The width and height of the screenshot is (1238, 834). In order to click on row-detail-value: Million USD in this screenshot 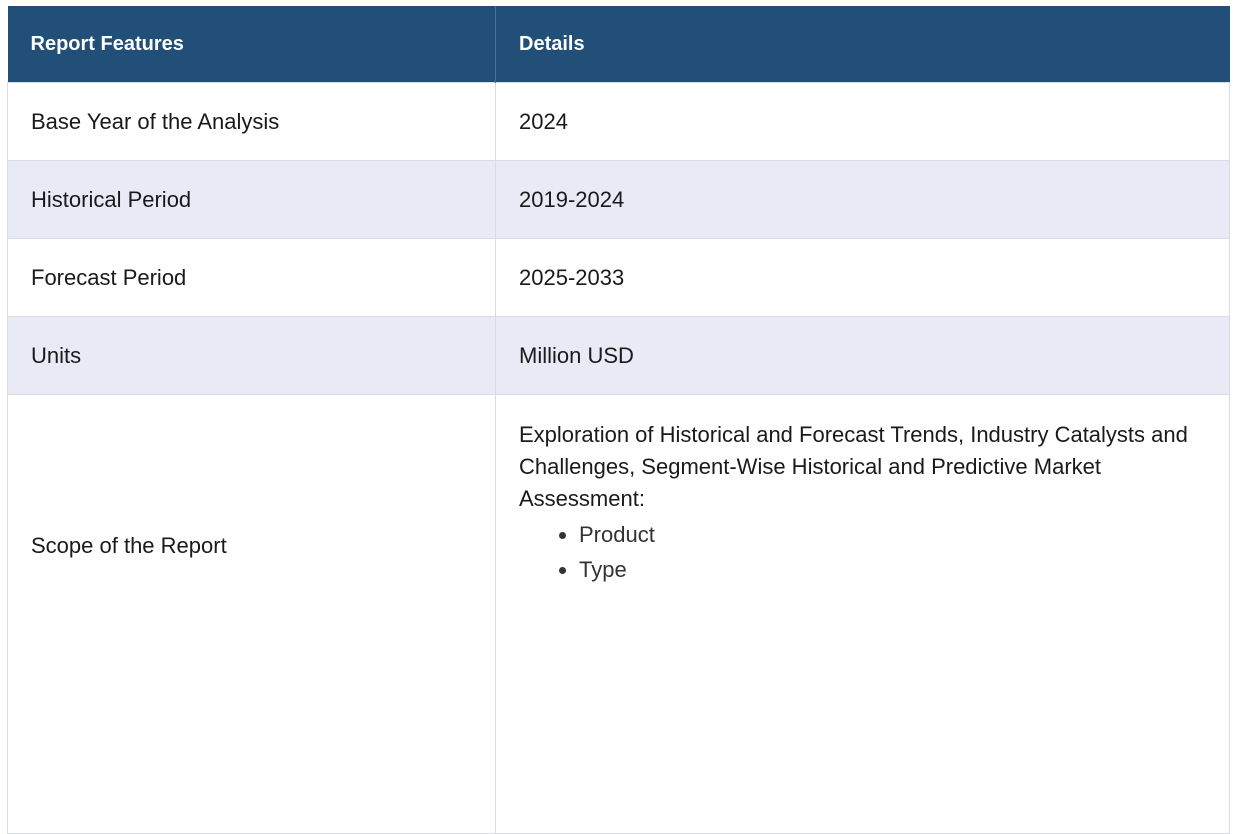, I will do `click(862, 355)`.